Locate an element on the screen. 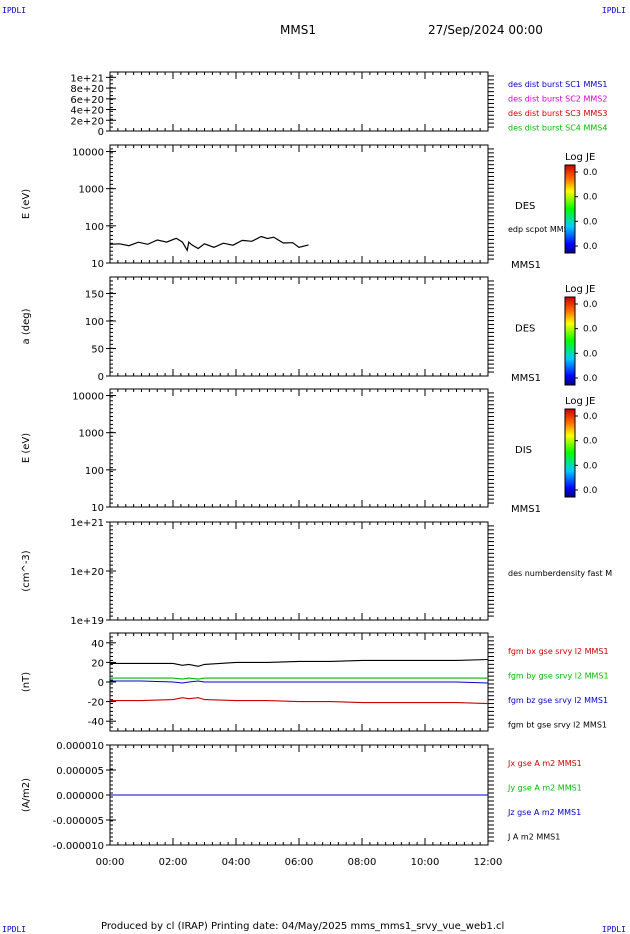 The height and width of the screenshot is (934, 630). x-tick-label: 06:00 is located at coordinates (299, 862).